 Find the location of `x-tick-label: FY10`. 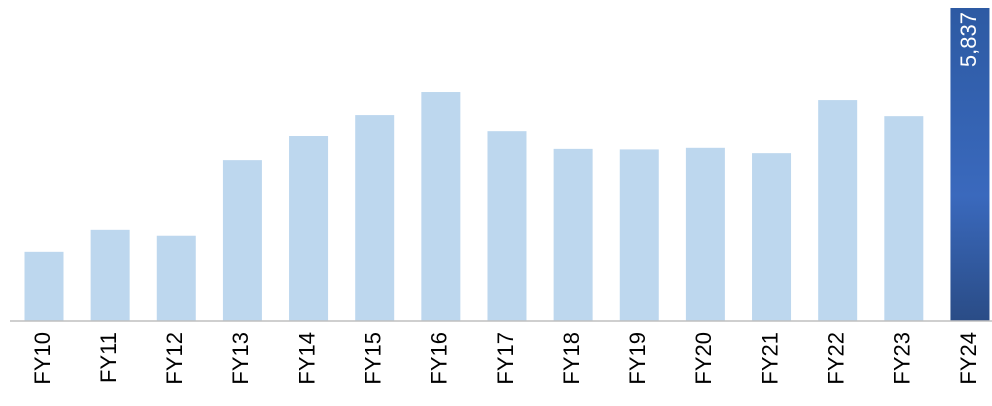

x-tick-label: FY10 is located at coordinates (42, 358).